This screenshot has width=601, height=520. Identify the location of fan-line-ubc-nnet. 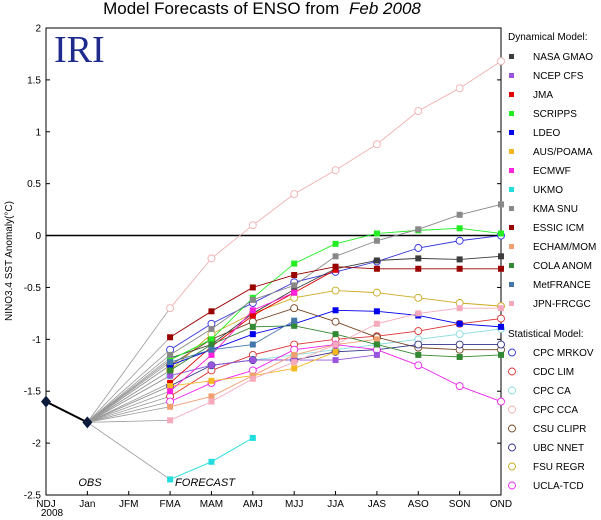
(129, 404).